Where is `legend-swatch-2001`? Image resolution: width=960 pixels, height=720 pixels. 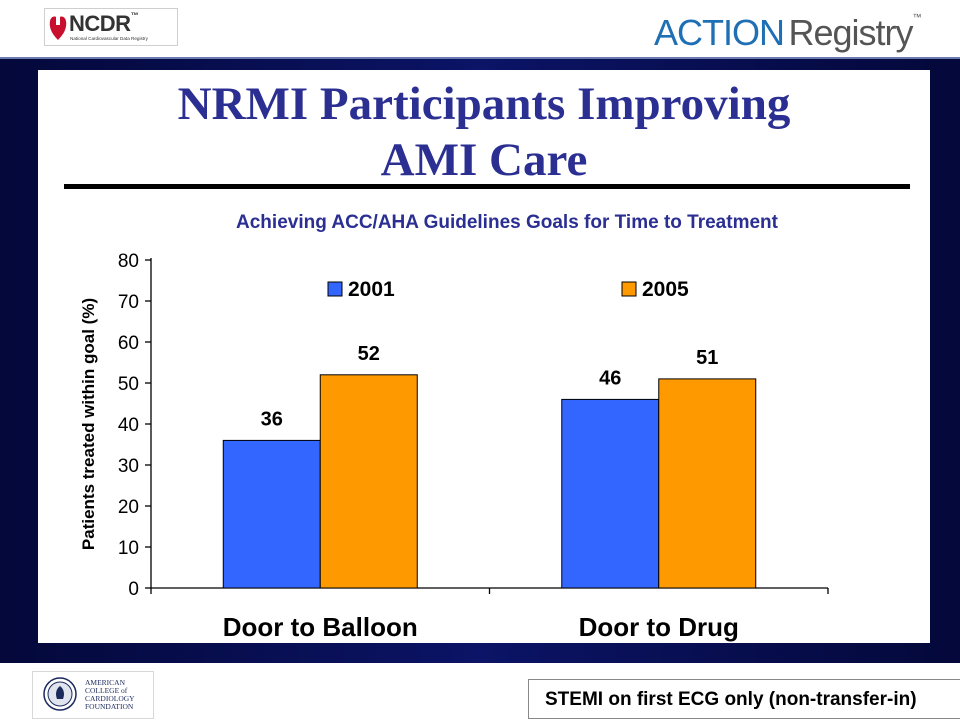 legend-swatch-2001 is located at coordinates (335, 289).